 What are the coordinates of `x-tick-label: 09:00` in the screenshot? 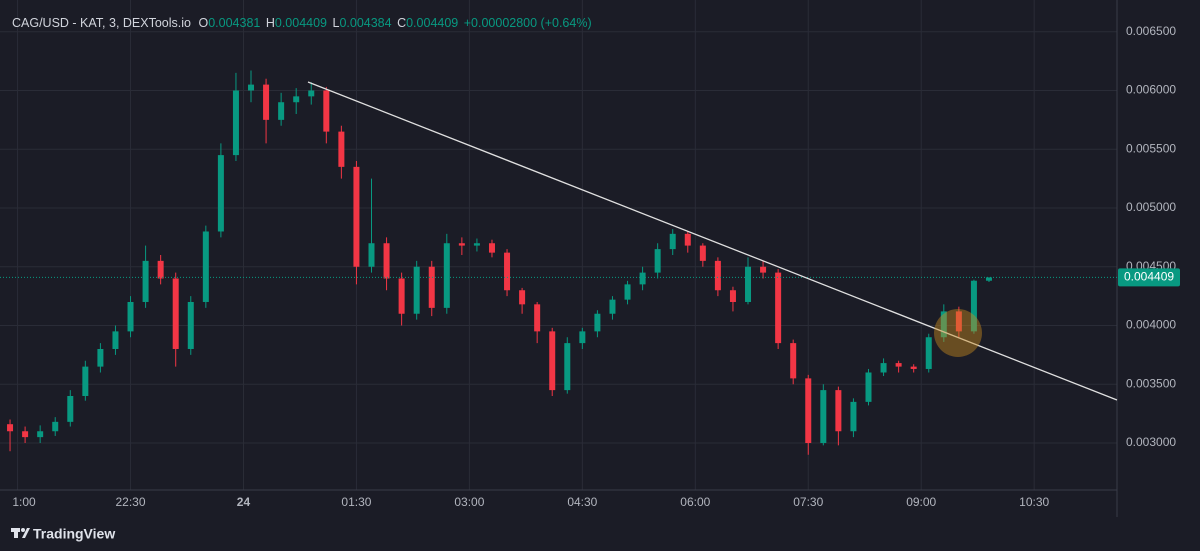 It's located at (921, 502).